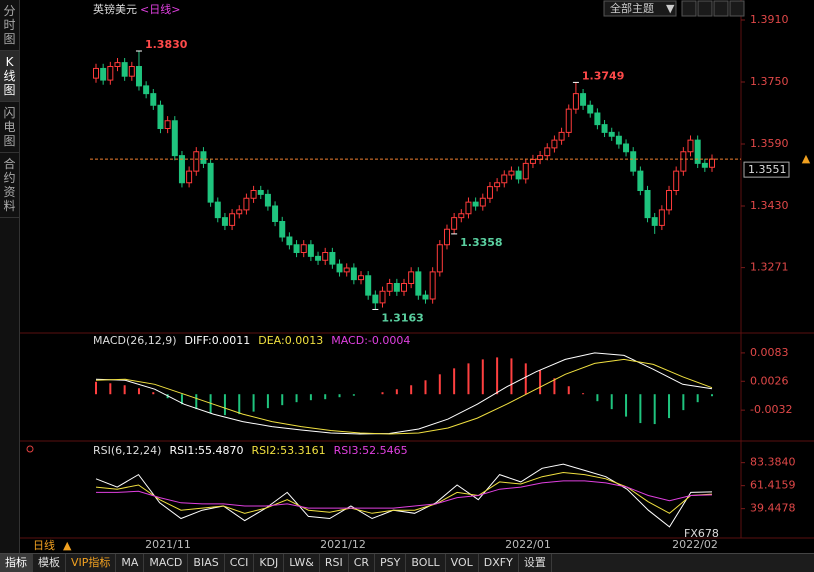  Describe the element at coordinates (269, 563) in the screenshot. I see `toolbar-tab: KDJ` at that location.